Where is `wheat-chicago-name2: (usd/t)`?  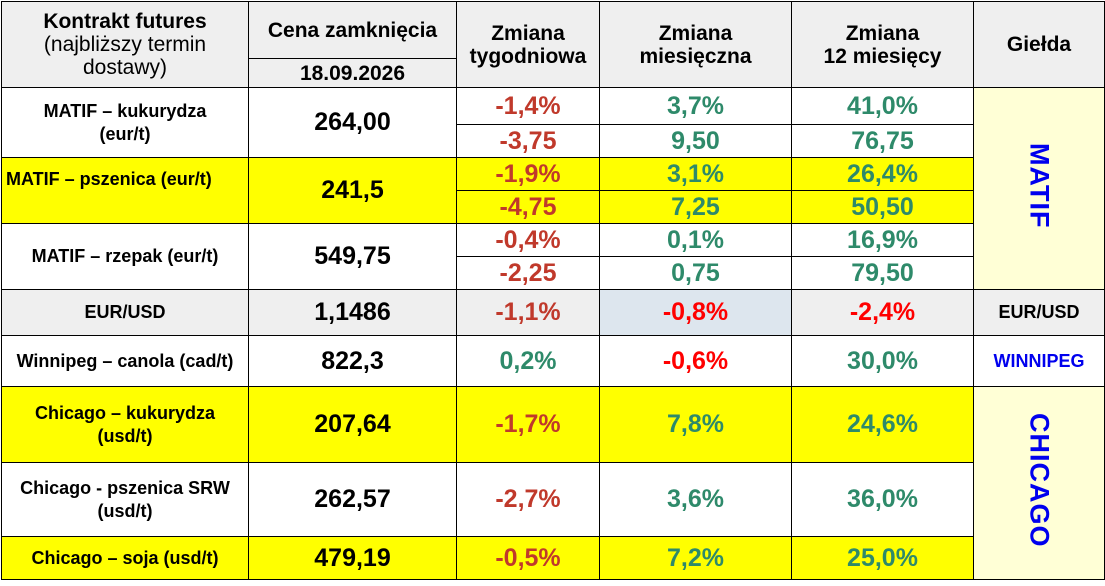
wheat-chicago-name2: (usd/t) is located at coordinates (125, 510).